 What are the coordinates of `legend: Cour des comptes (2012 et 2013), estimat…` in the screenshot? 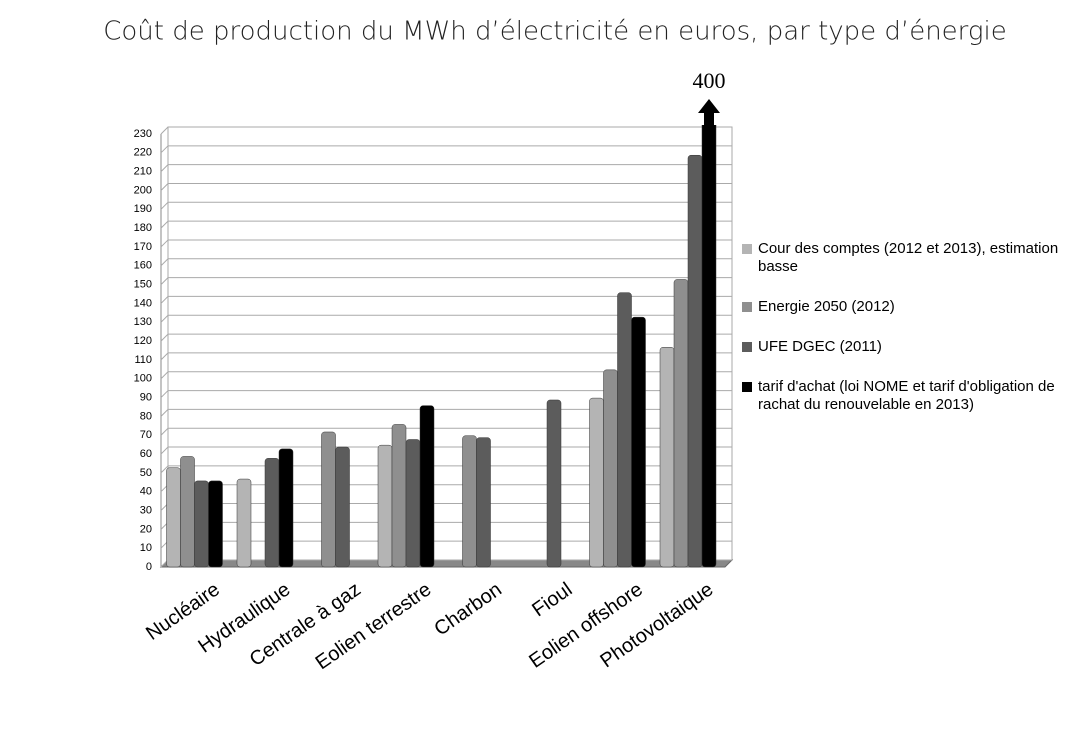 It's located at (902, 338).